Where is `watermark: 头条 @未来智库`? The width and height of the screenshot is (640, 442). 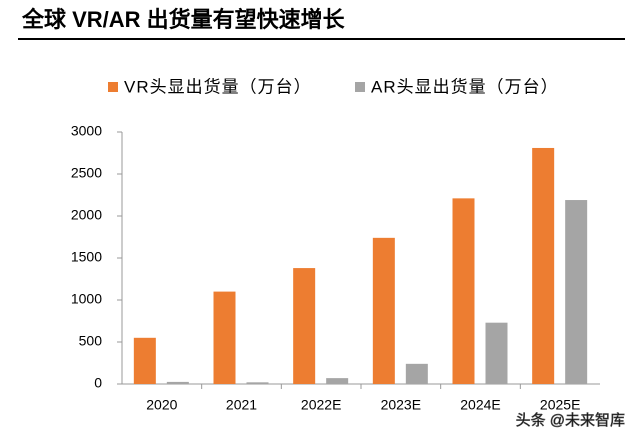
watermark: 头条 @未来智库 is located at coordinates (570, 420).